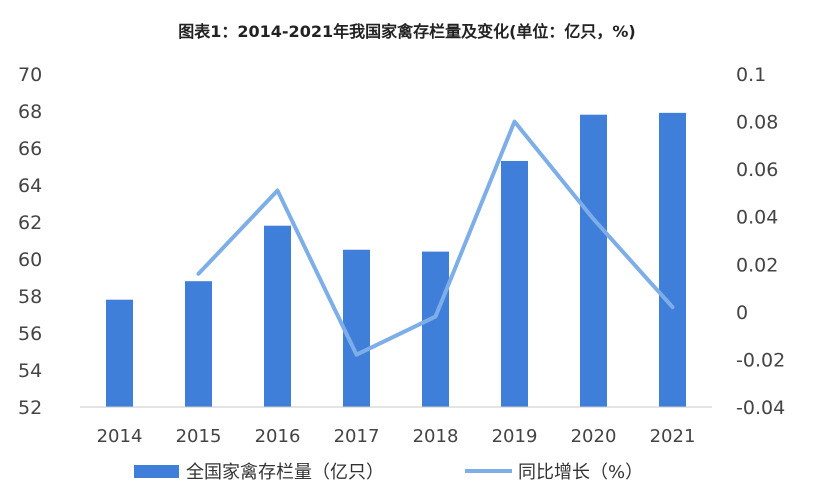  Describe the element at coordinates (30, 334) in the screenshot. I see `left-axis-tick-label: 56` at that location.